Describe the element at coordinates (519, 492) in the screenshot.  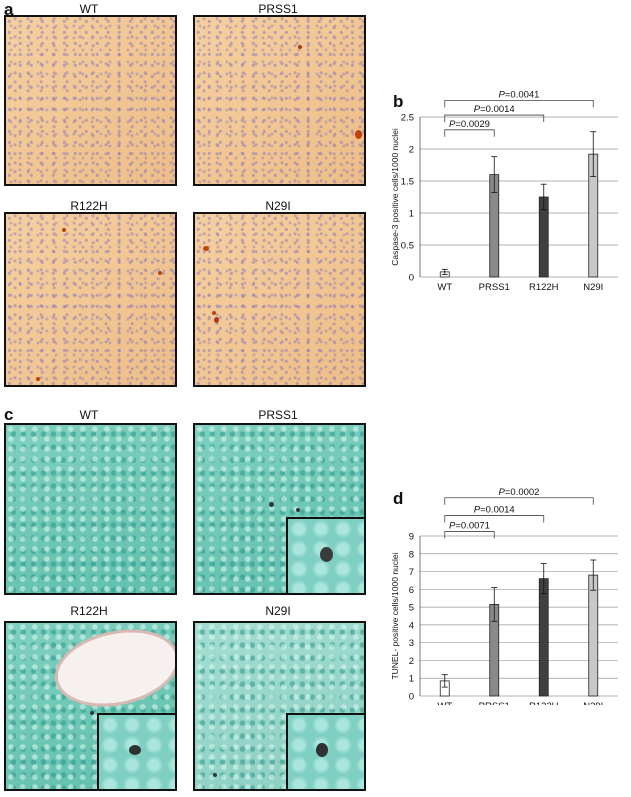
I see `p-value-label: P=0.0002` at that location.